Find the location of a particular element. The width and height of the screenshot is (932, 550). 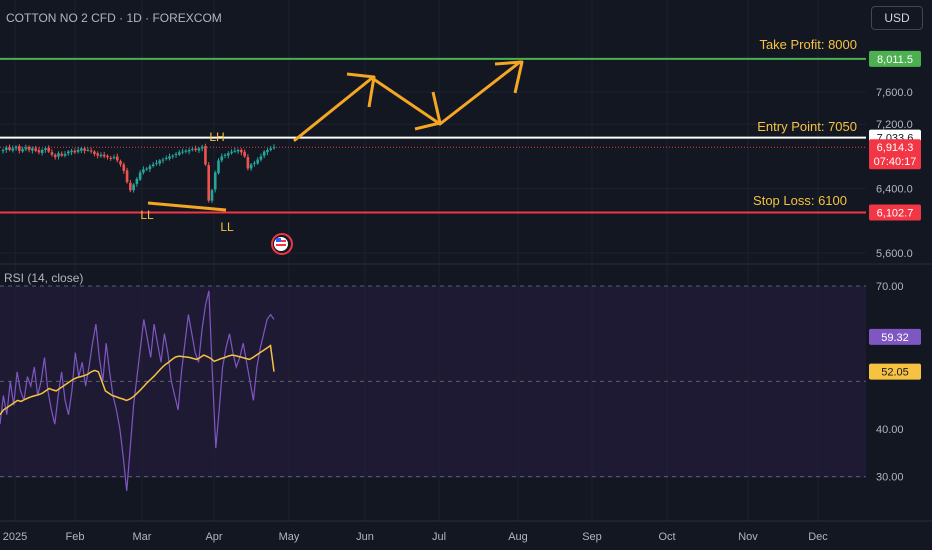

stop-loss-badge-bg is located at coordinates (895, 212).